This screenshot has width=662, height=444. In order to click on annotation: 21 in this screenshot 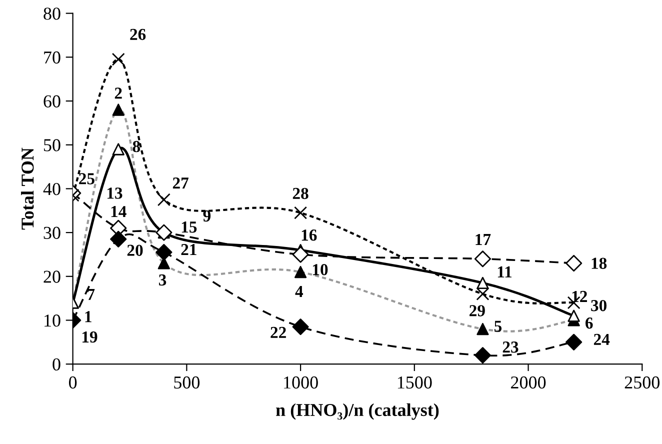, I will do `click(188, 250)`.